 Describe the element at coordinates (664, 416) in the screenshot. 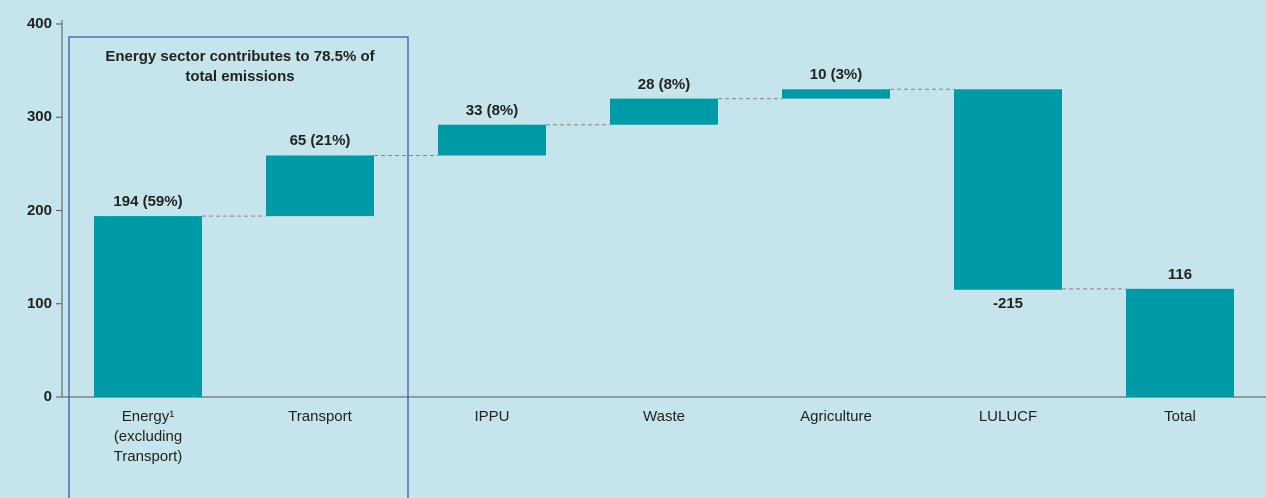

I see `x-tick-label: Waste` at that location.